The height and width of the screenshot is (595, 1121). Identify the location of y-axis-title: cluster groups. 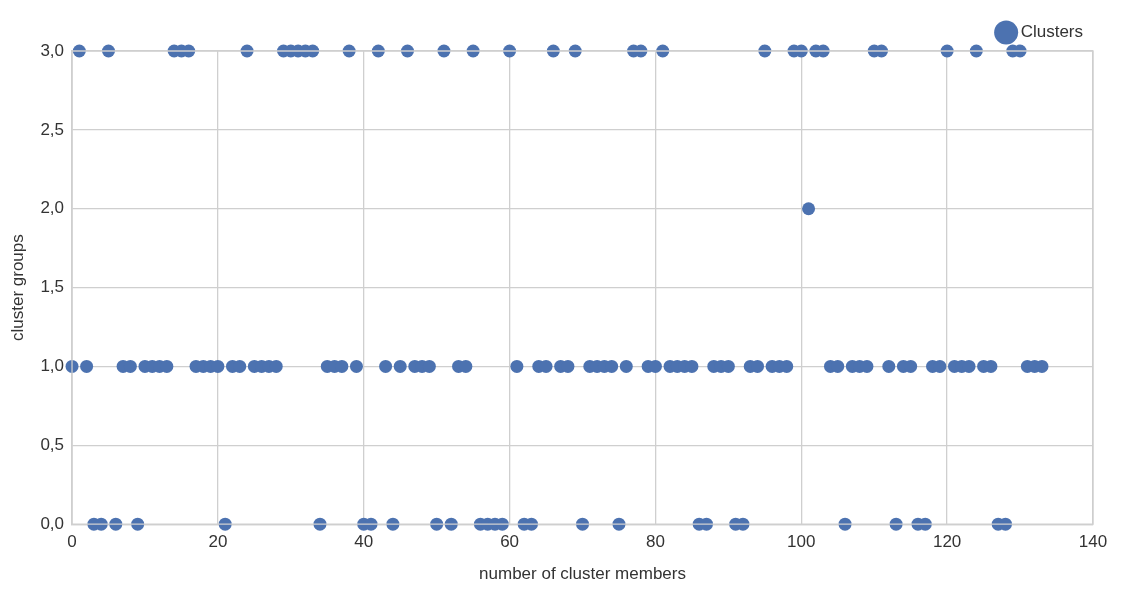
(17, 287).